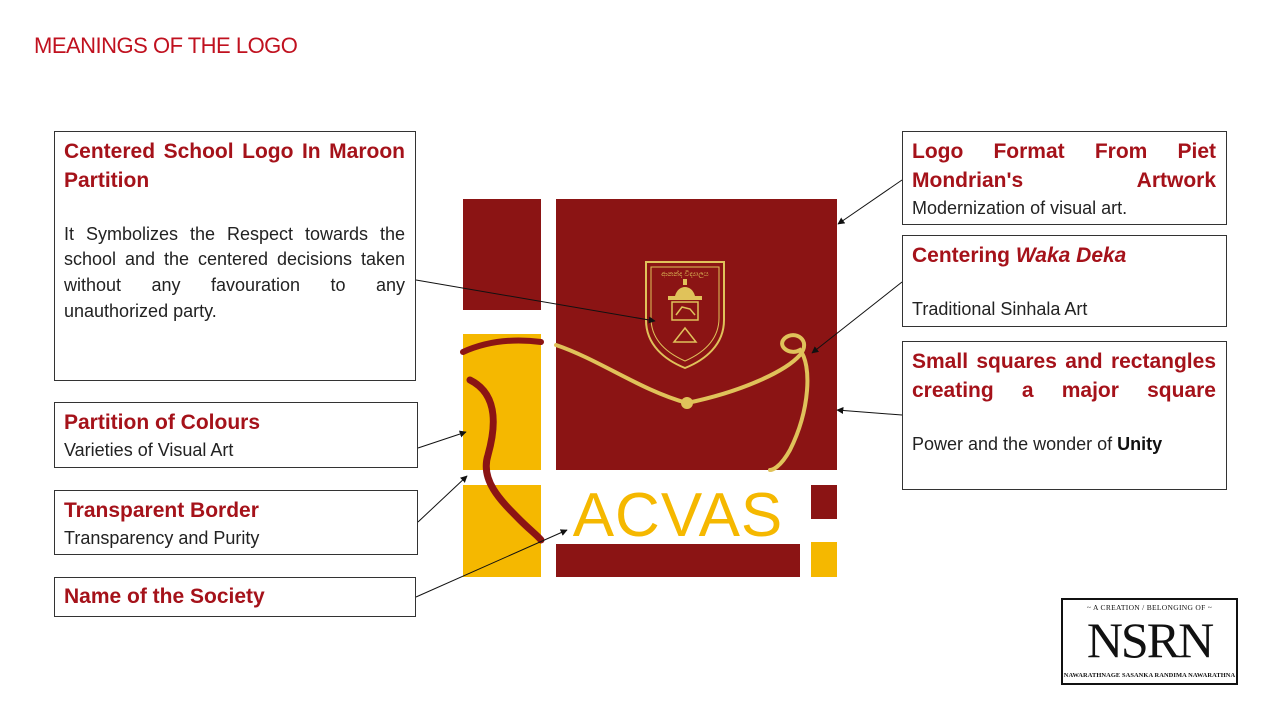 The image size is (1280, 720). I want to click on callout-waka-deka-heading-prefix: Centering, so click(964, 255).